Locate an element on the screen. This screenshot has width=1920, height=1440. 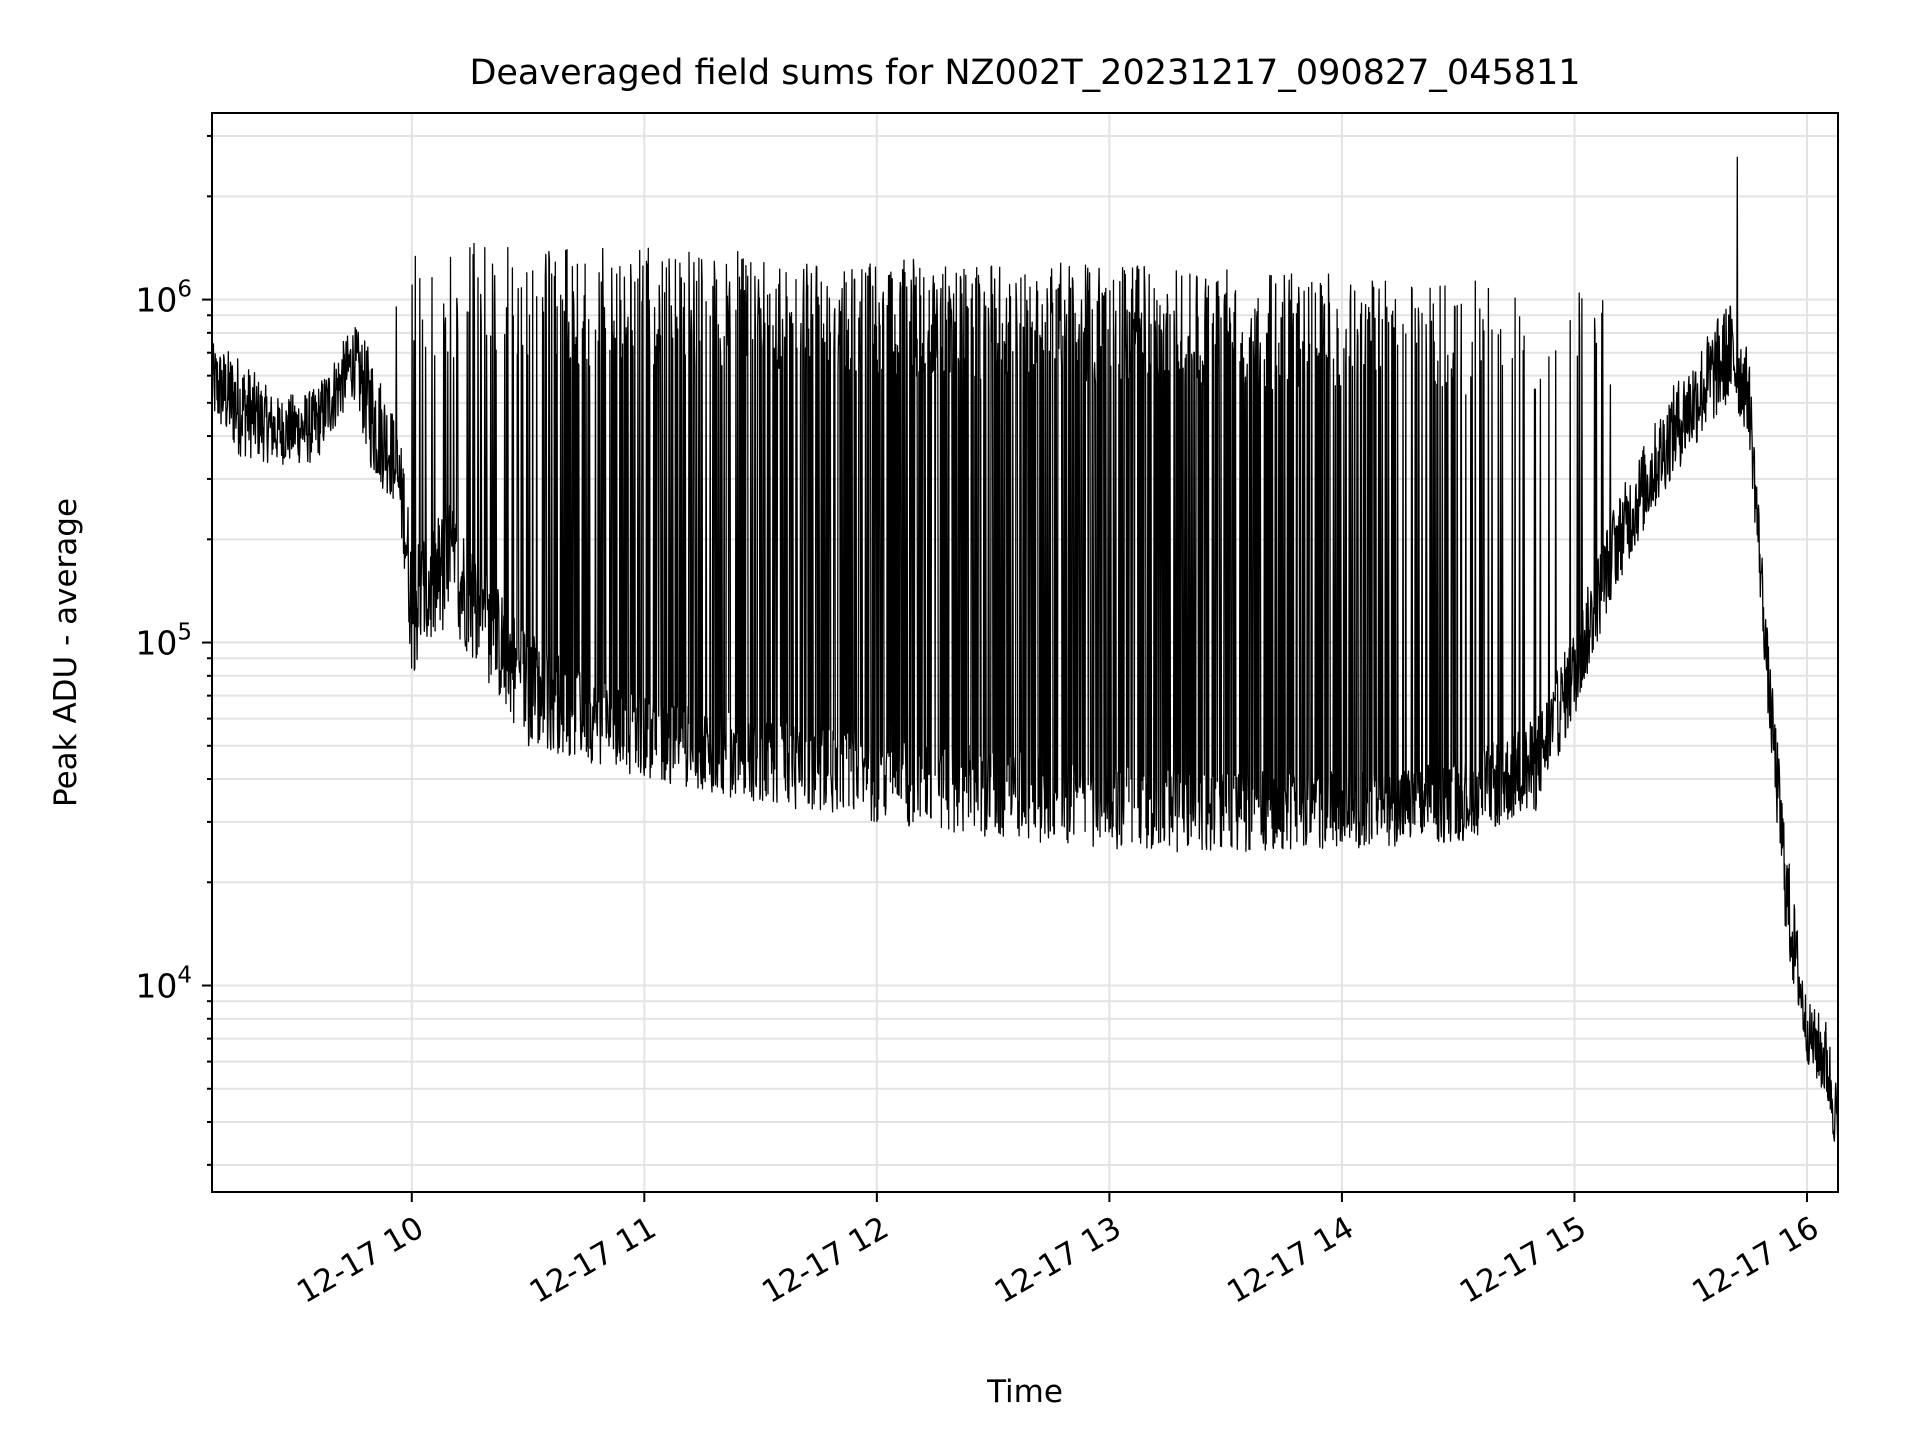
y-tick-exponent: 5 is located at coordinates (184, 633).